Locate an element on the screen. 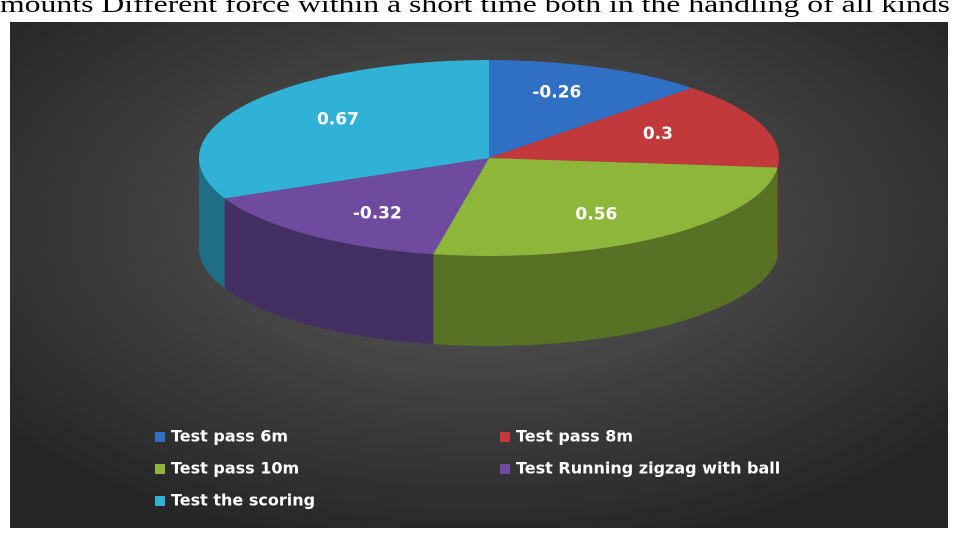 This screenshot has width=956, height=533. legend-label: Test pass 6m is located at coordinates (229, 436).